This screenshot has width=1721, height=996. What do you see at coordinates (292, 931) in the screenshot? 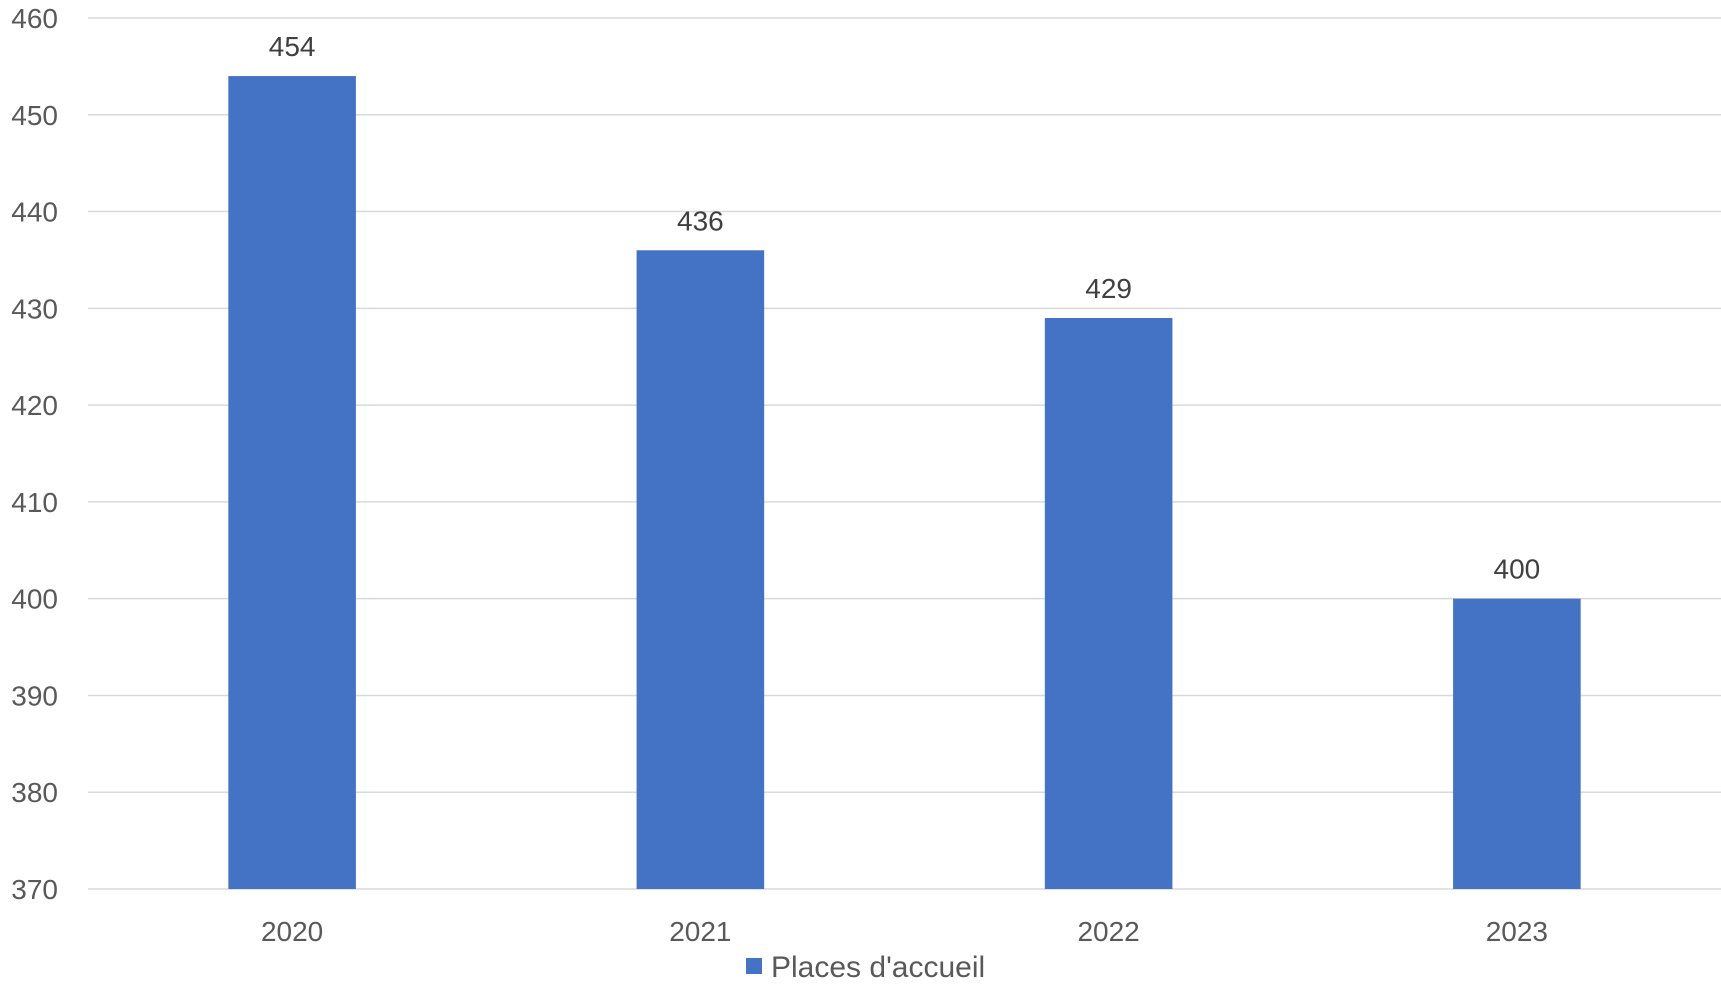
I see `x-tick-label: 2020` at bounding box center [292, 931].